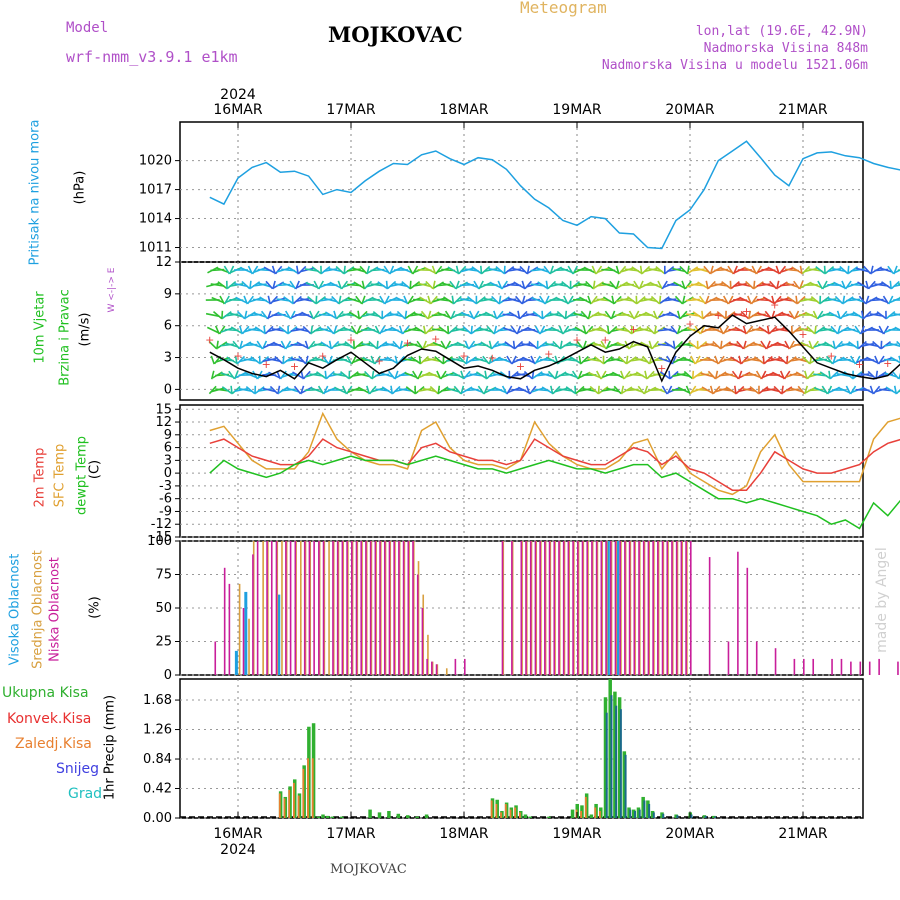  I want to click on wind-ytick-label: 6, so click(168, 326).